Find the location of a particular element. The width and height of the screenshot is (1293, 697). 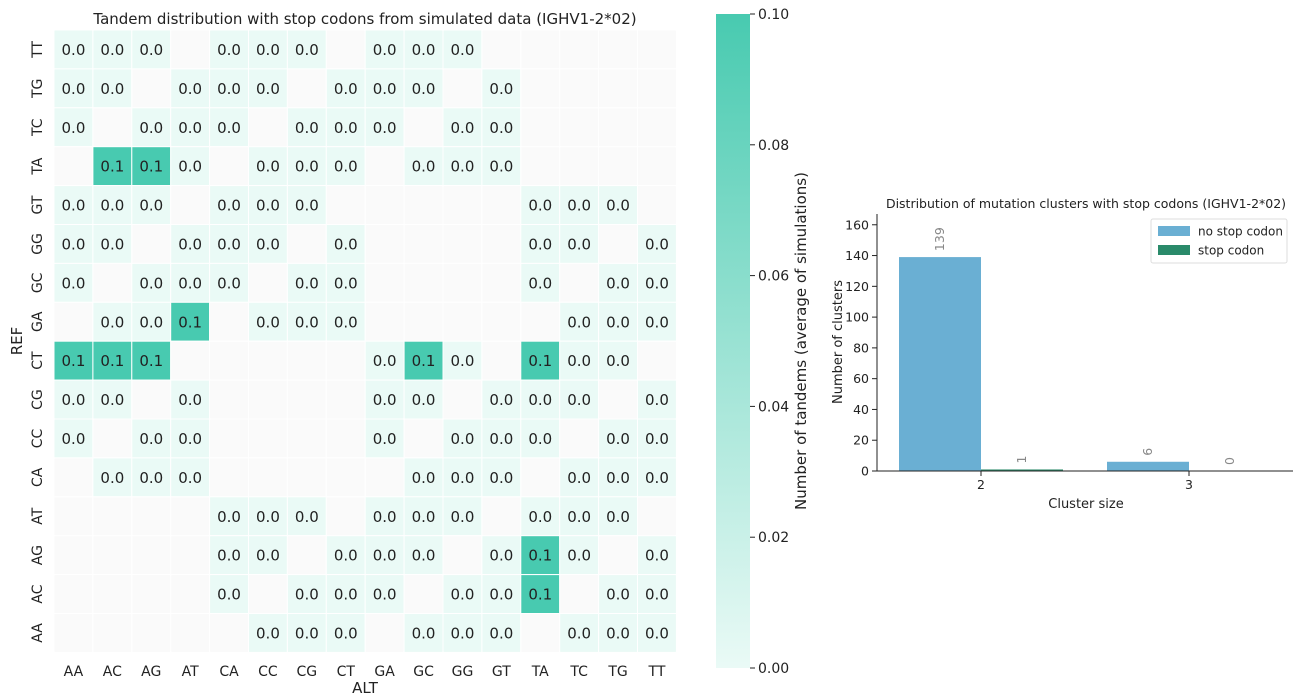

heatmap-x-tick: TA is located at coordinates (540, 672).